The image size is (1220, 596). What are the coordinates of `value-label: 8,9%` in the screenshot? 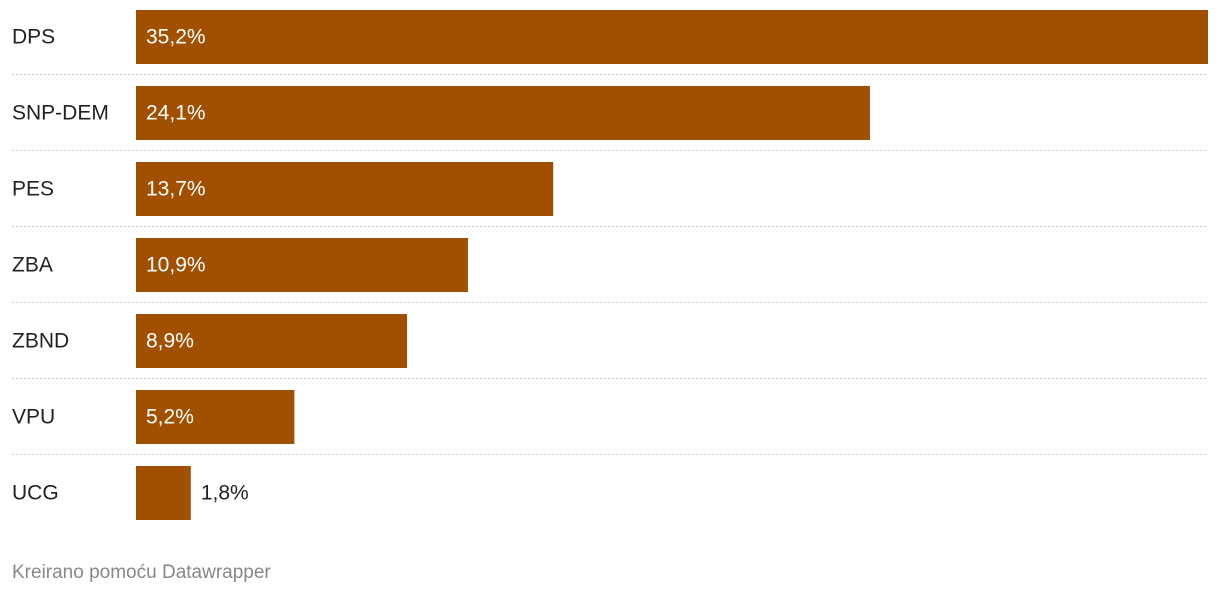 It's located at (170, 341).